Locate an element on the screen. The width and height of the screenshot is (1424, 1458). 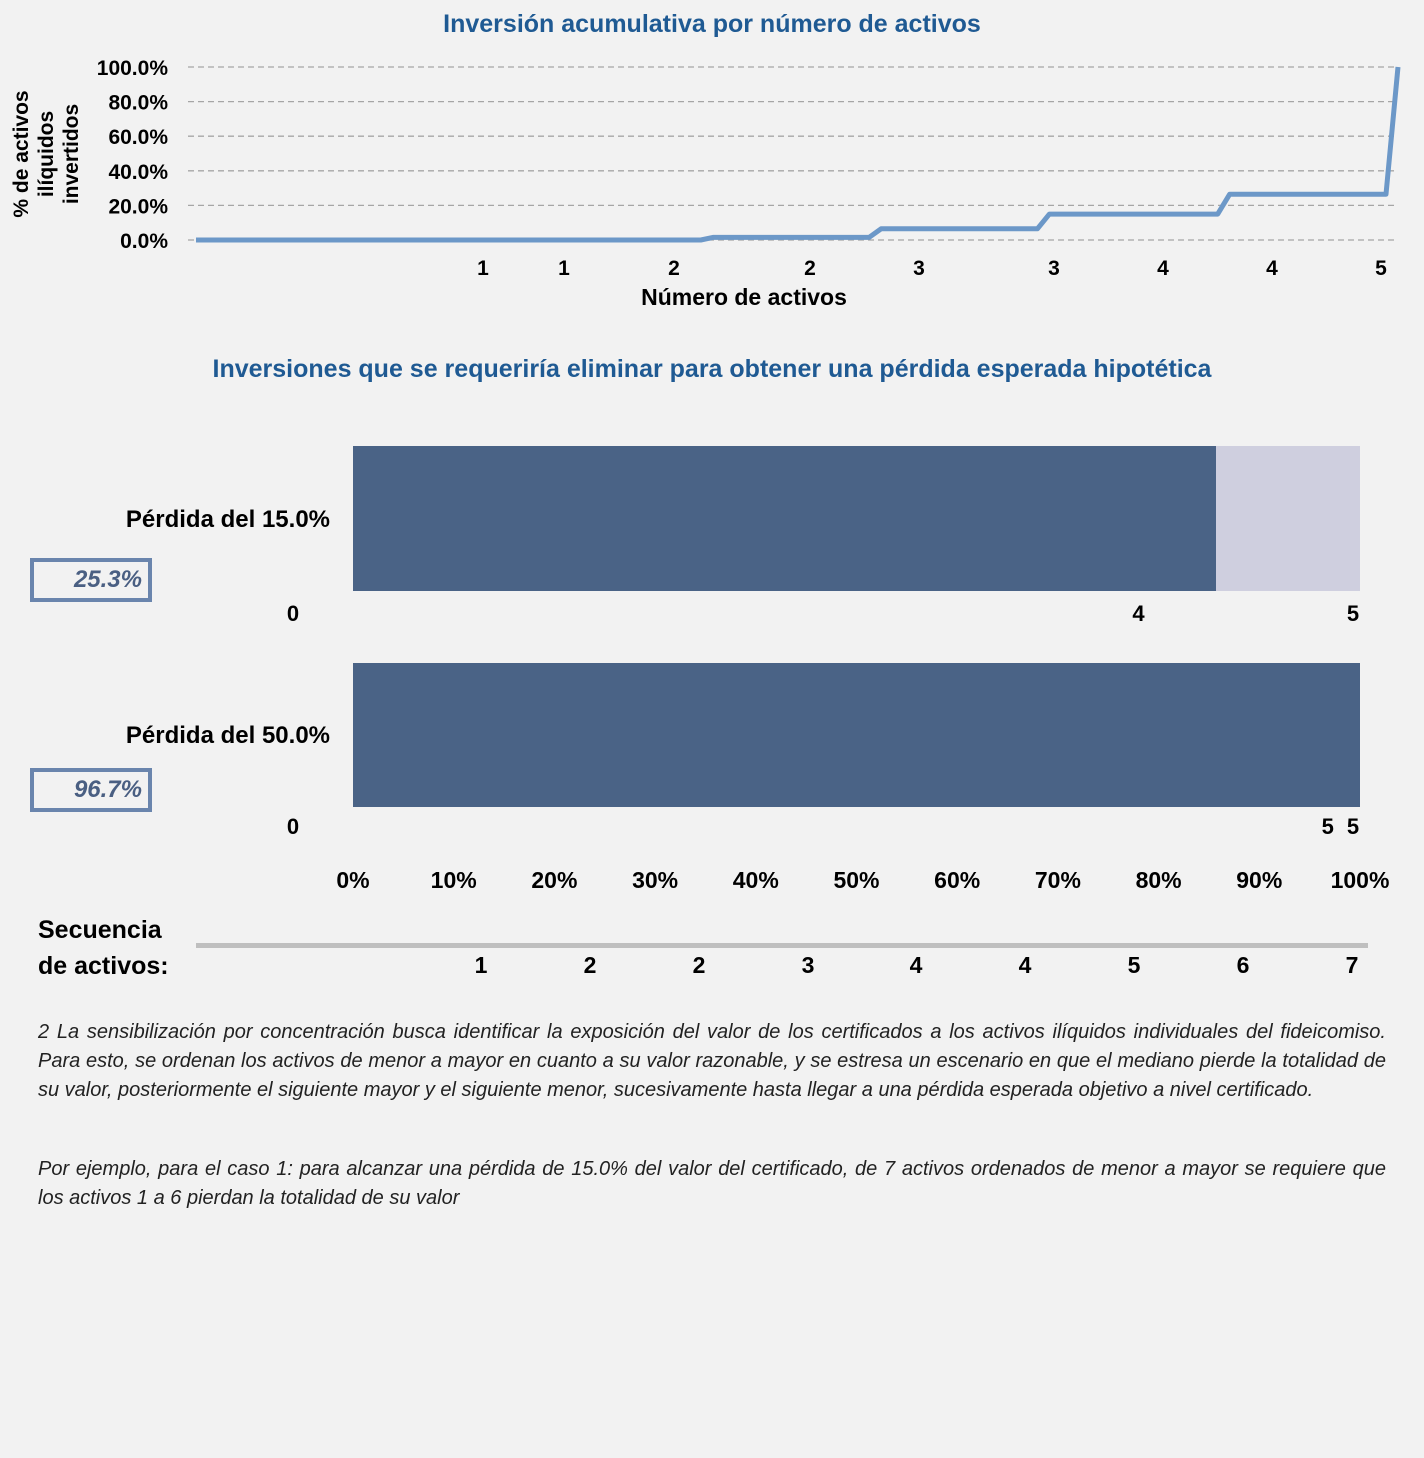
x-tick-label: 90% is located at coordinates (1259, 880).